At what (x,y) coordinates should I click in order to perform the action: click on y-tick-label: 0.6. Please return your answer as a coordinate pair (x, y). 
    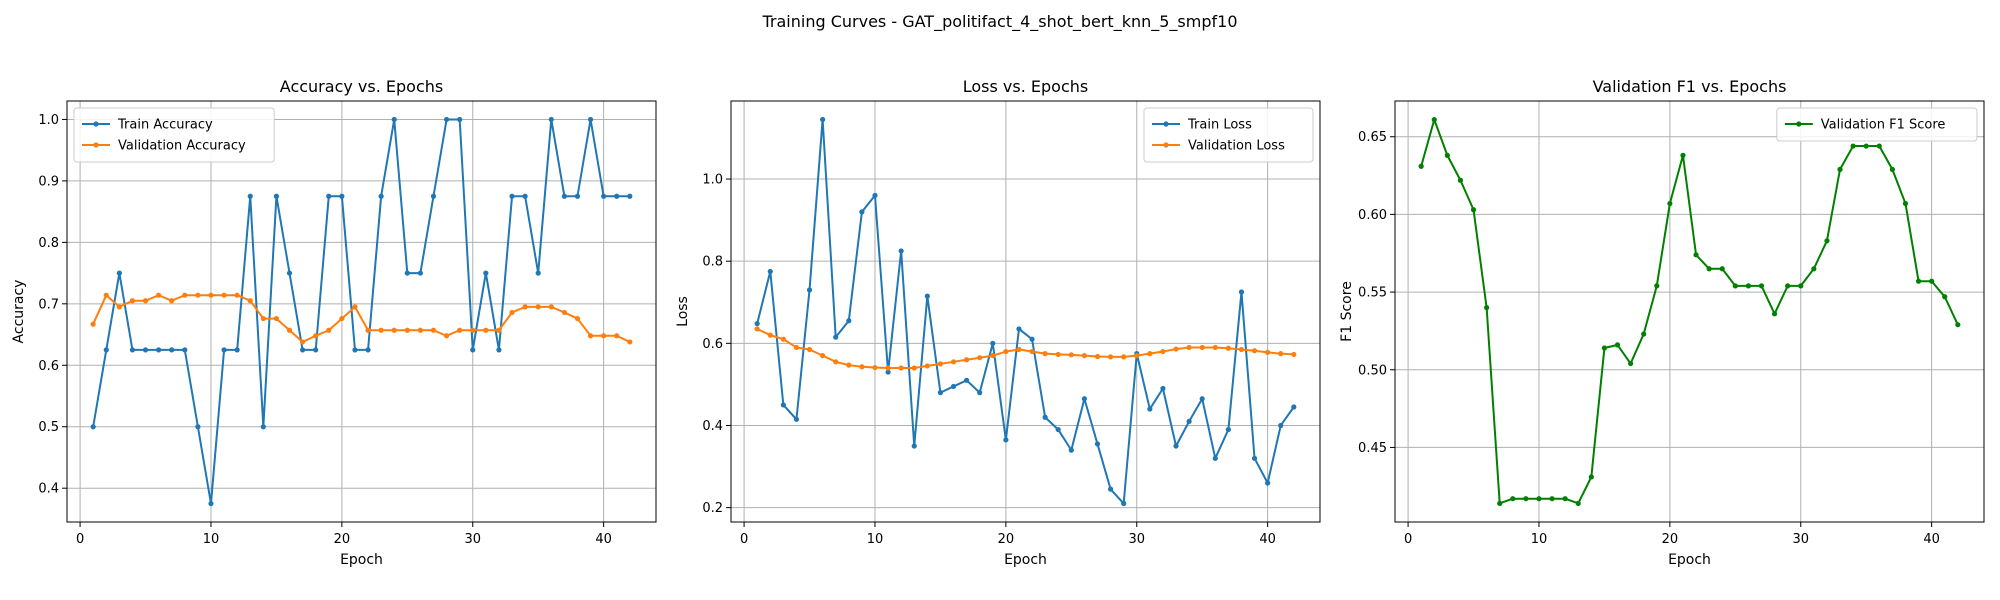
    Looking at the image, I should click on (712, 344).